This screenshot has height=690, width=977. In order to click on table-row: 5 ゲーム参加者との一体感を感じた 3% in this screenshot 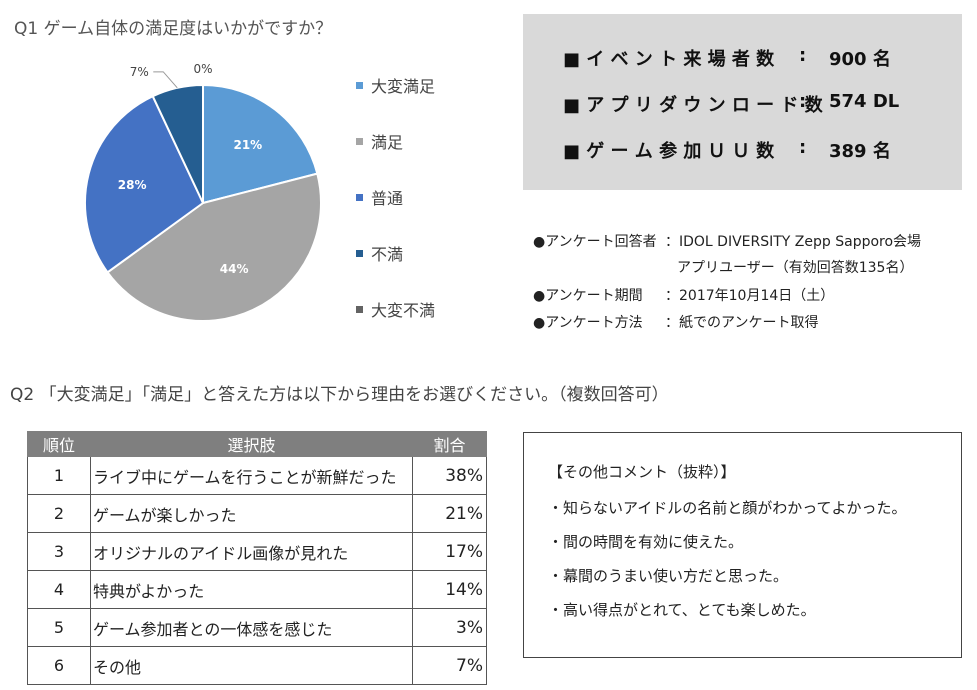, I will do `click(257, 627)`.